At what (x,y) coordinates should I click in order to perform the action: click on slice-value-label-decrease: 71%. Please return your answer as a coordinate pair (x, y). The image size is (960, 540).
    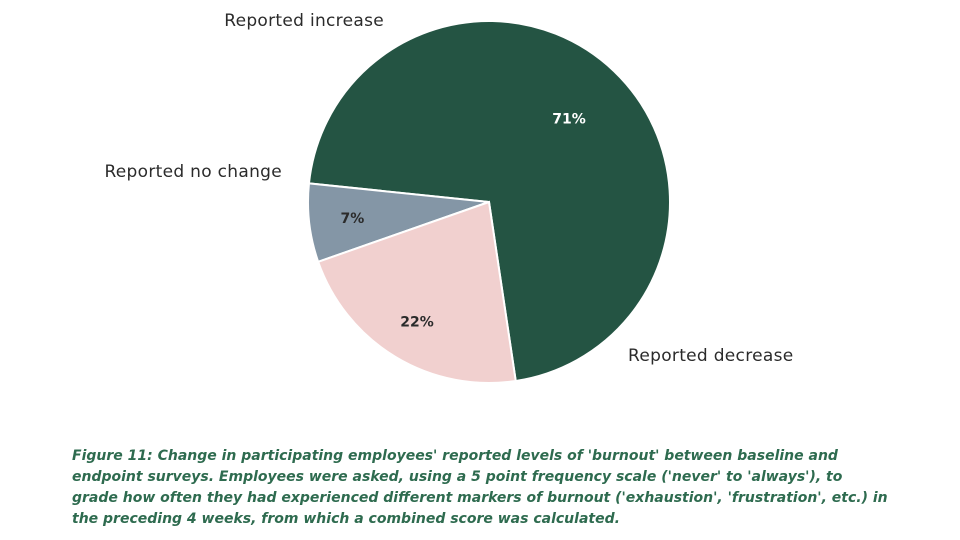
    Looking at the image, I should click on (569, 119).